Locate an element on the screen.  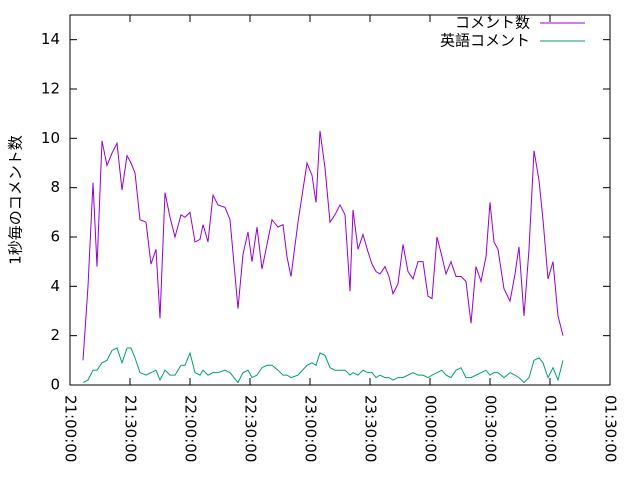
x-tick-label: 00:30:00 is located at coordinates (491, 428).